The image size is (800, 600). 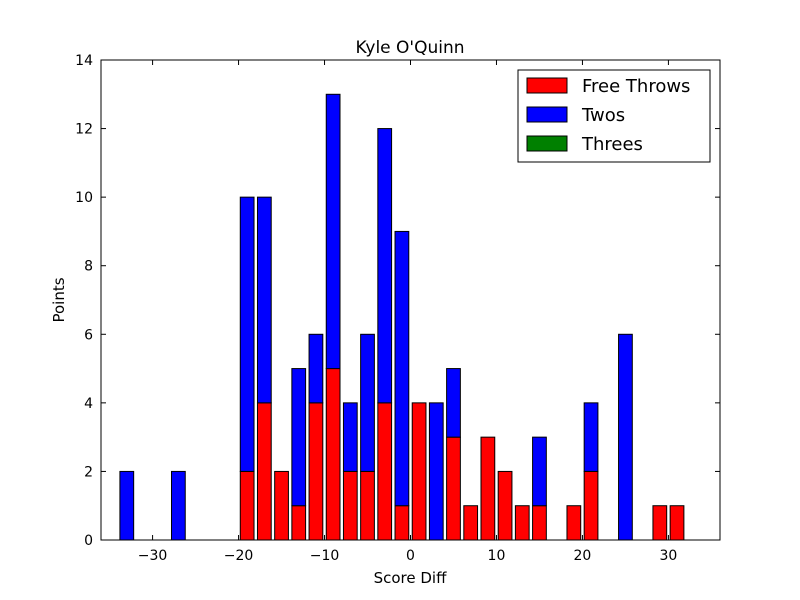 What do you see at coordinates (410, 578) in the screenshot?
I see `x-axis-label: Score Diff` at bounding box center [410, 578].